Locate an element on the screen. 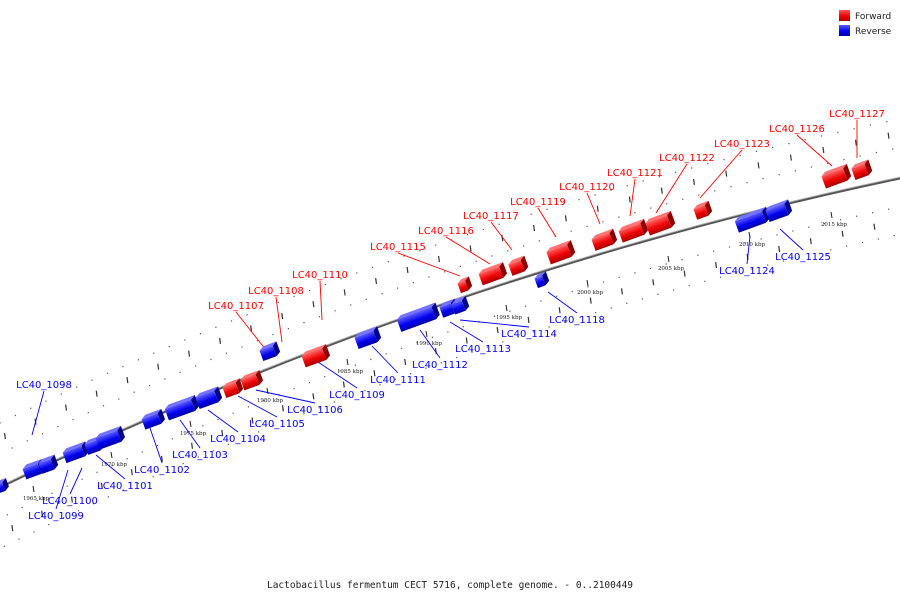 The image size is (900, 600). gene-label-lc40-1100: LC40_1100 is located at coordinates (70, 501).